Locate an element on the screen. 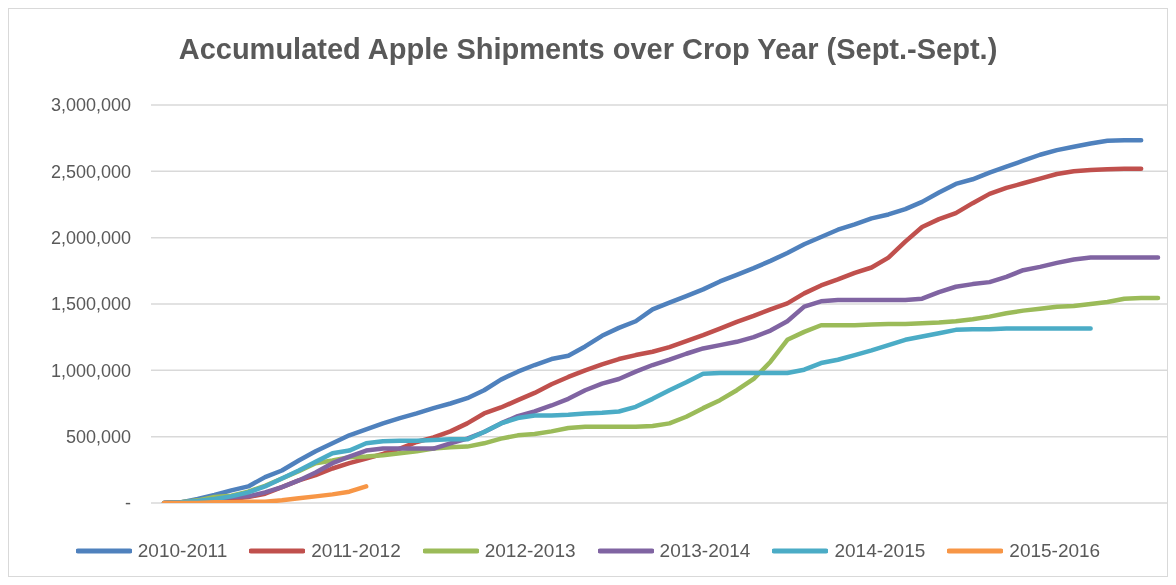 This screenshot has width=1176, height=585. legend-label: 2010-2011 is located at coordinates (182, 551).